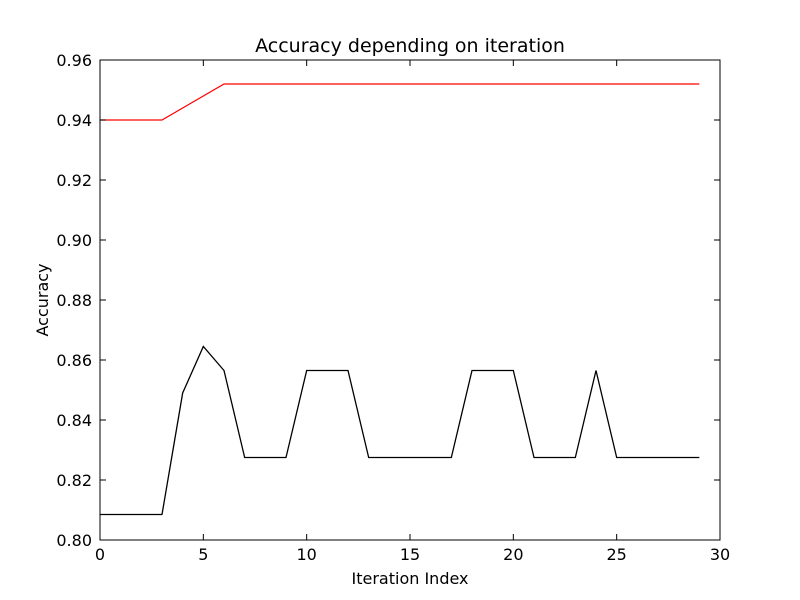  Describe the element at coordinates (74, 300) in the screenshot. I see `y-tick-label: 0.88` at that location.